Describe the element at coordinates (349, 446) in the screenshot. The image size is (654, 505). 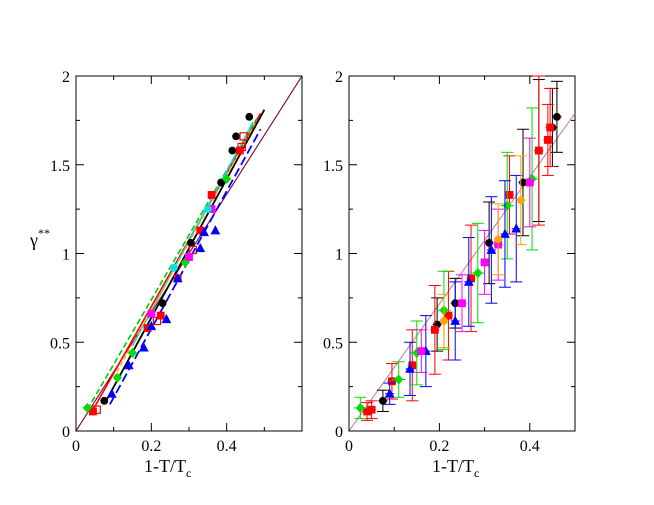
I see `right-x-tick-label: 0` at that location.